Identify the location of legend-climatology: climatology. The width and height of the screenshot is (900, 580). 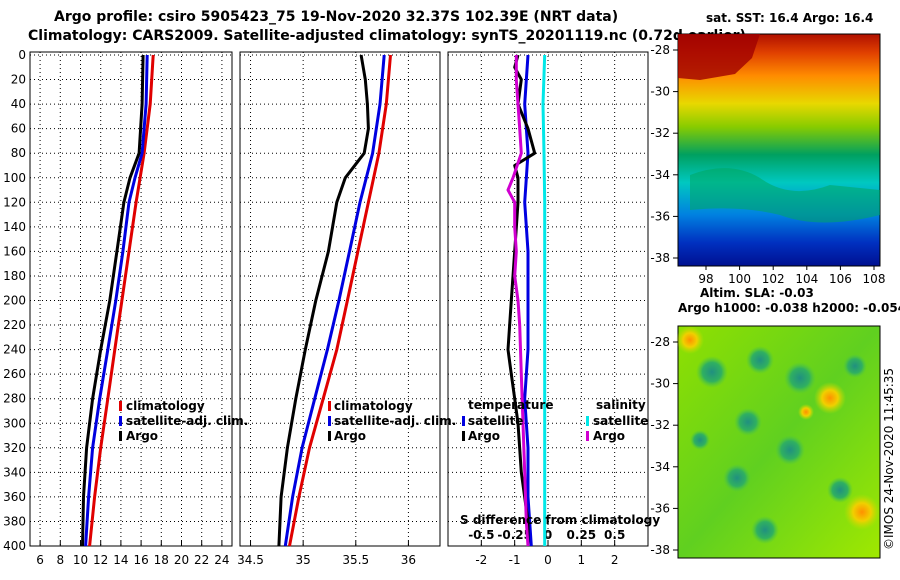
(165, 406).